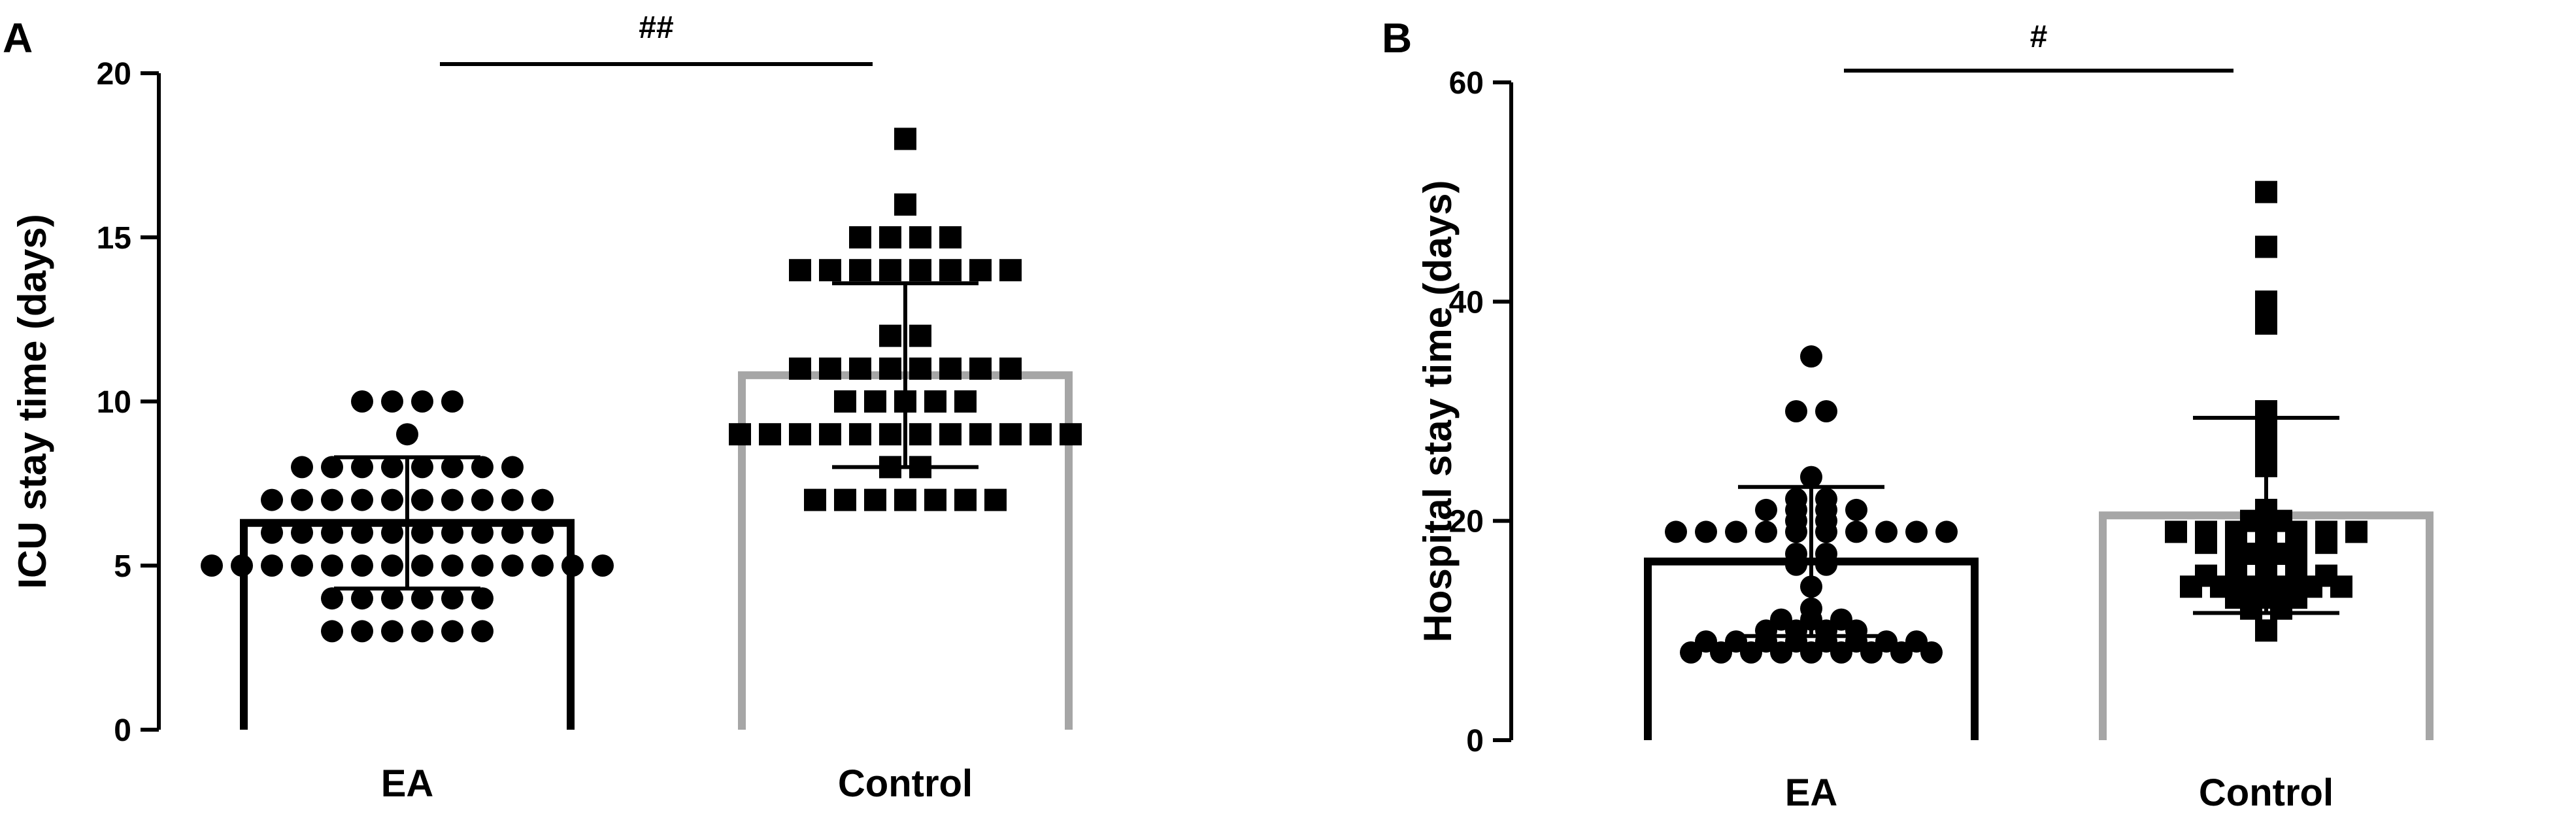 The width and height of the screenshot is (2576, 833). What do you see at coordinates (32, 401) in the screenshot?
I see `y-axis-title: ICU stay time (days)` at bounding box center [32, 401].